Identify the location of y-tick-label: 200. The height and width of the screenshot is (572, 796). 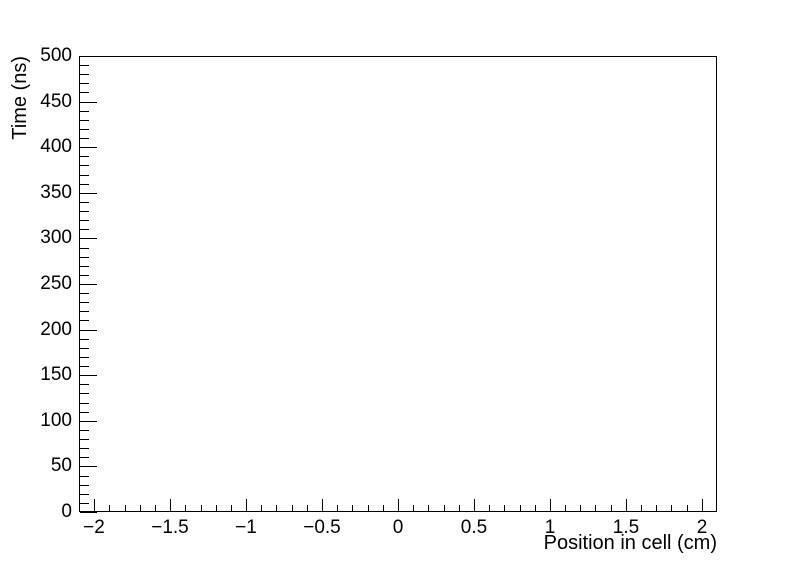
(56, 329).